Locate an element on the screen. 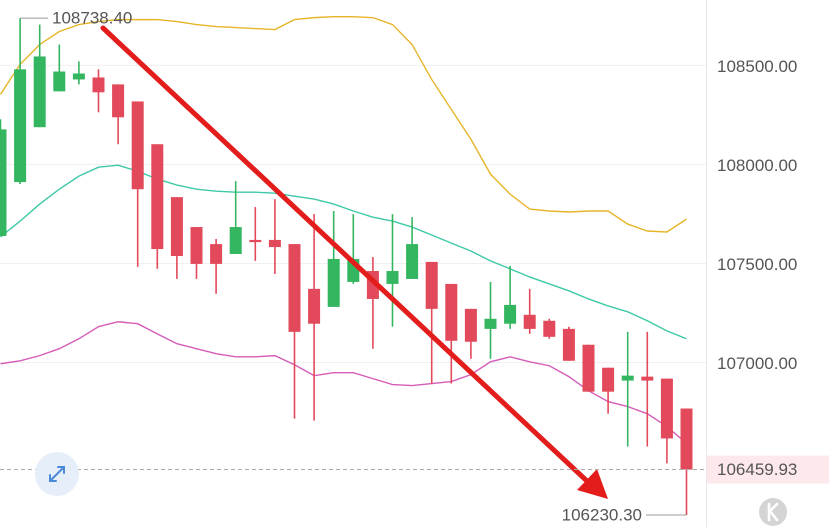 The image size is (829, 527). logo-button is located at coordinates (773, 512).